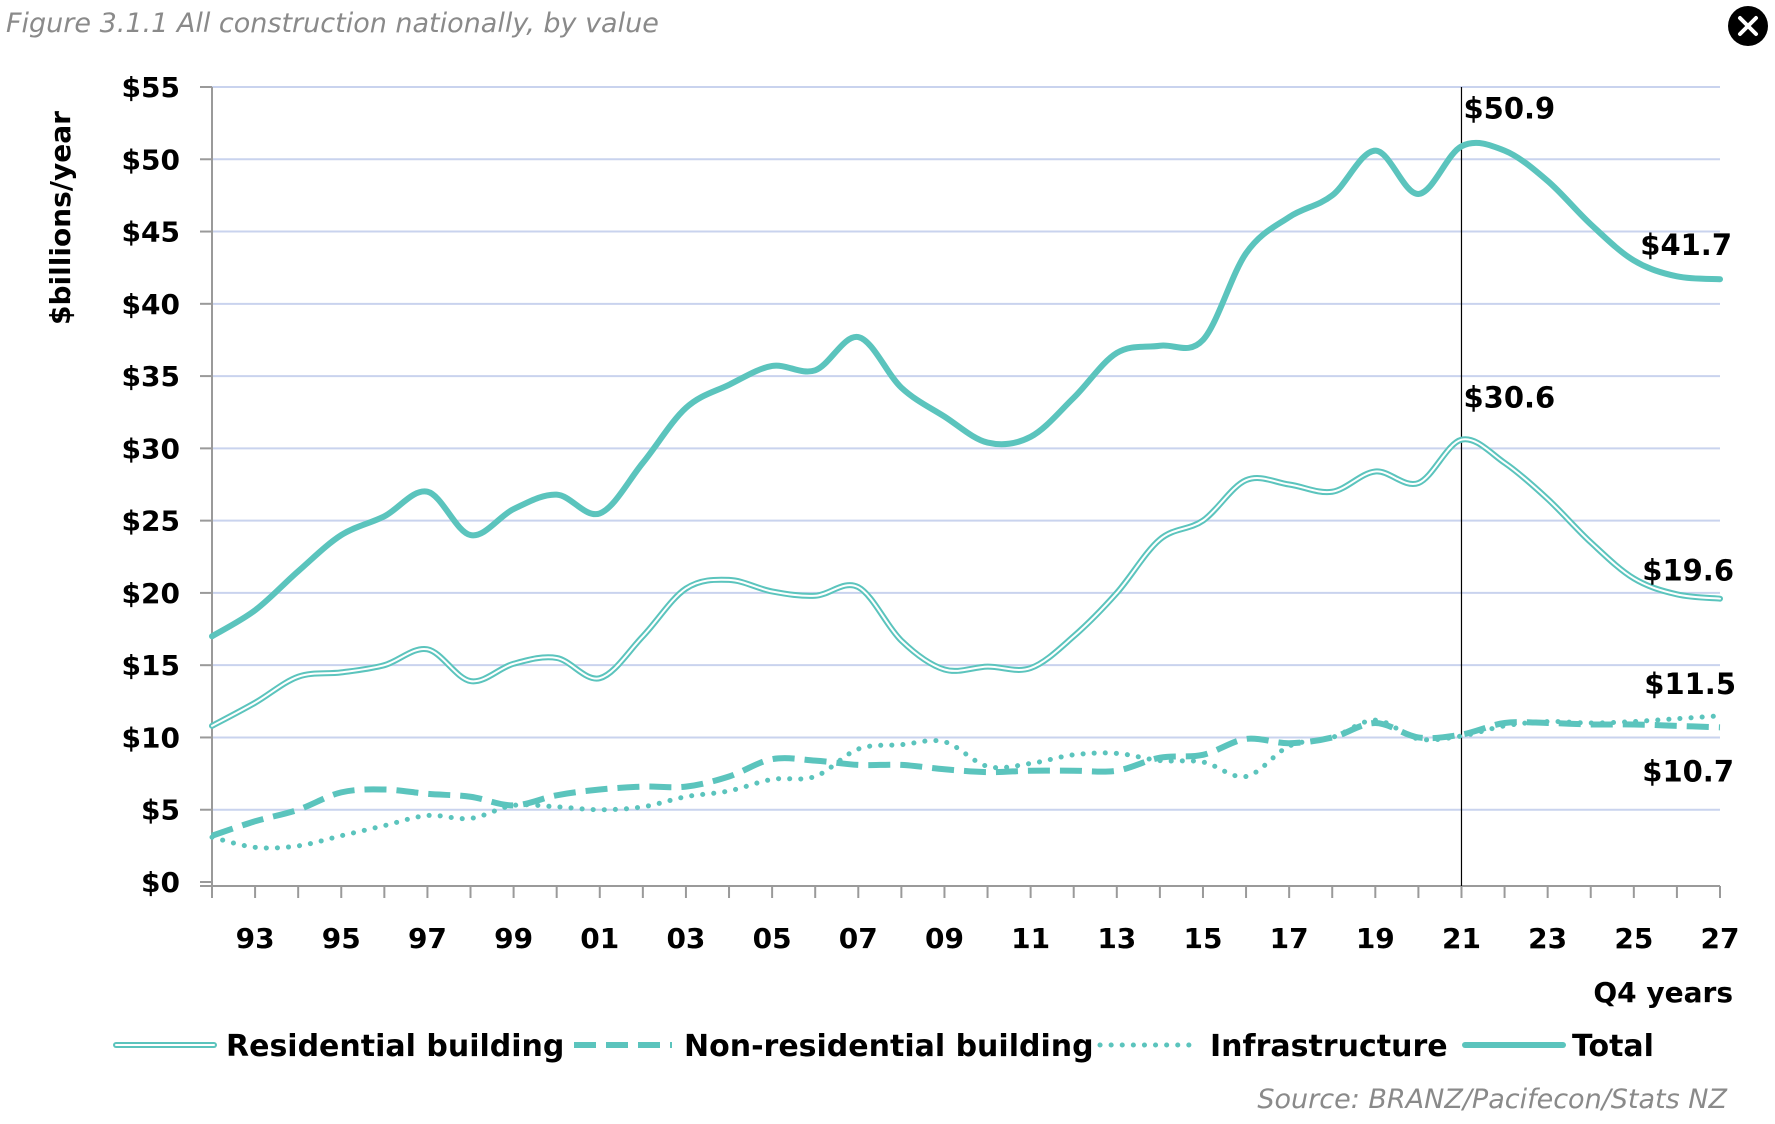 The height and width of the screenshot is (1124, 1775). I want to click on y-tick-label: $0, so click(160, 882).